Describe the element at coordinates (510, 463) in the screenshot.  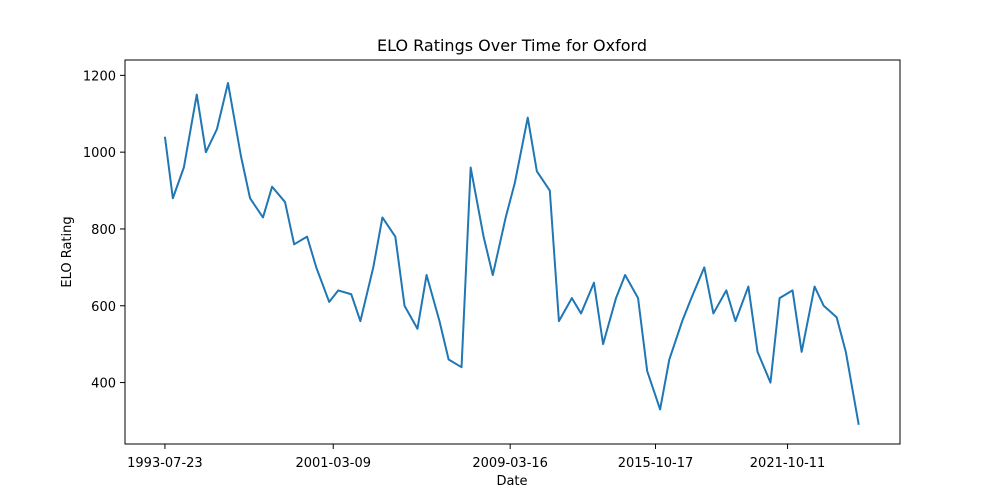
I see `x-tick-label: 2009-03-16` at that location.